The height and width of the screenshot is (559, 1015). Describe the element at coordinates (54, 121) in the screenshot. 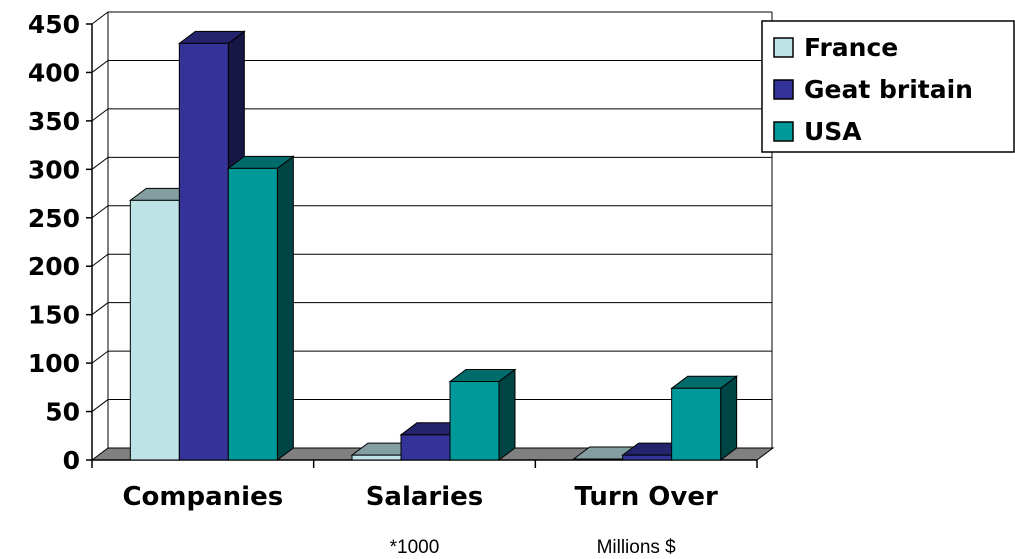

I see `y-tick-label: 350` at that location.